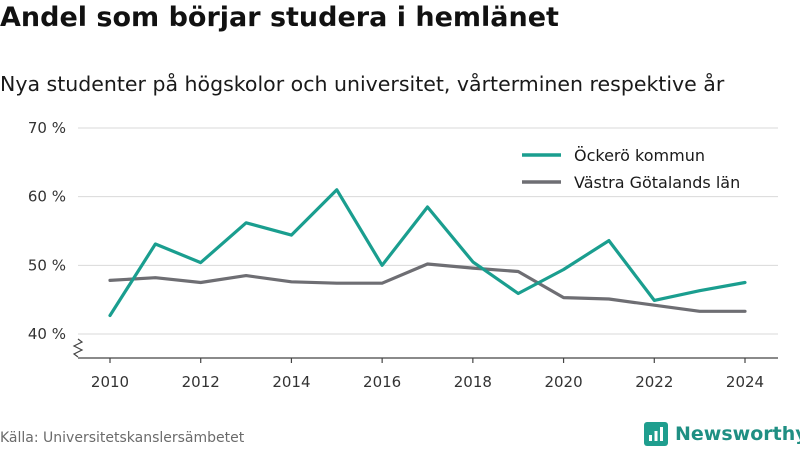 The image size is (800, 450). Describe the element at coordinates (656, 434) in the screenshot. I see `newsworthy-logo-icon` at that location.